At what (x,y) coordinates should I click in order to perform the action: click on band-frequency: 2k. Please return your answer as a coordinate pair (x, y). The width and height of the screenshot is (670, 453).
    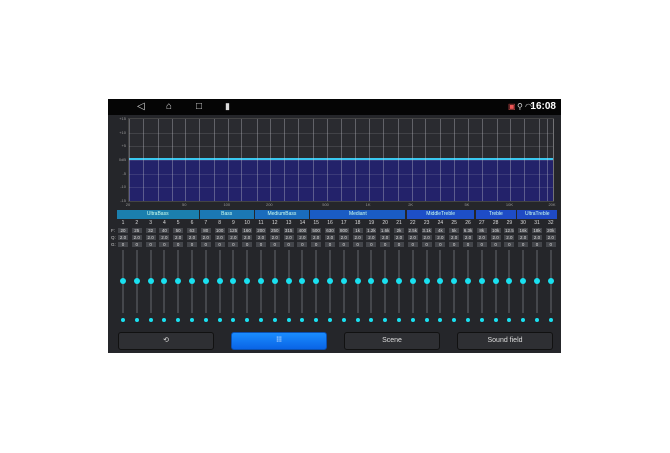
    Looking at the image, I should click on (399, 230).